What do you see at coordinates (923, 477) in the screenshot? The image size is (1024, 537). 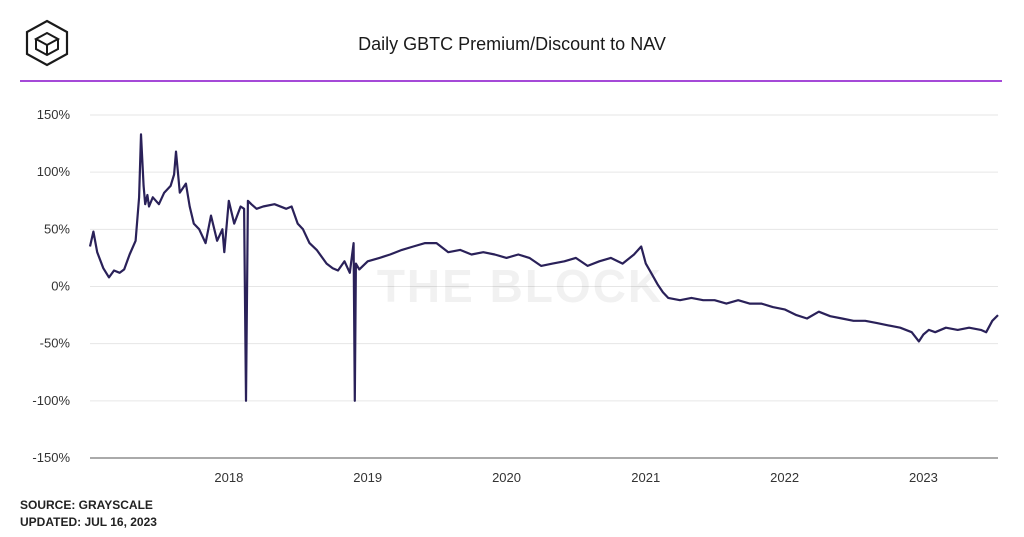 I see `x-tick-label: 2023` at bounding box center [923, 477].